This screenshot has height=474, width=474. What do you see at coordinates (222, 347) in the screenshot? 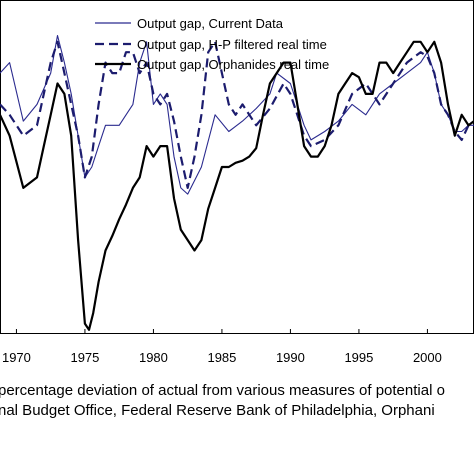
I see `x-axis-ticks: 1970 1975 1980 1985 1990 1995 2000` at bounding box center [222, 347].